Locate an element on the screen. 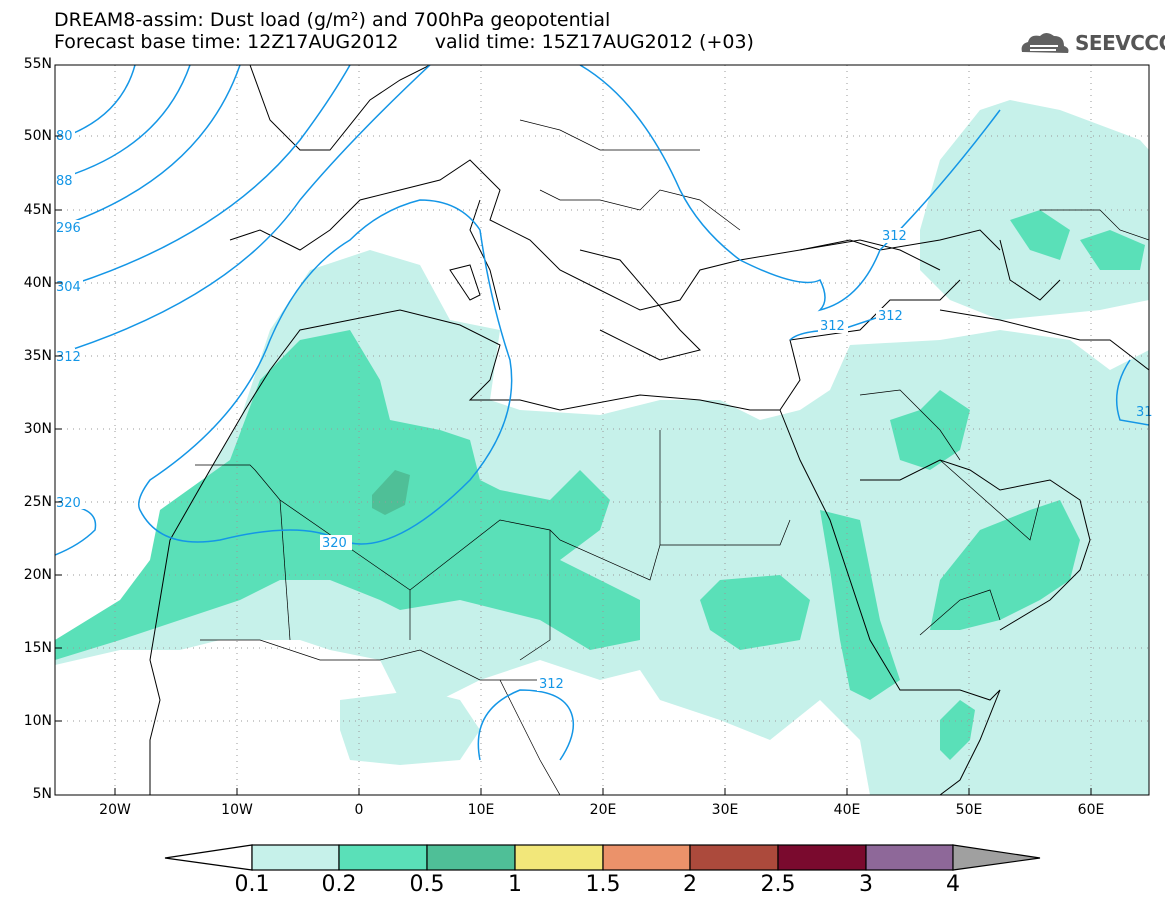  lat-label: 25N is located at coordinates (37, 502).